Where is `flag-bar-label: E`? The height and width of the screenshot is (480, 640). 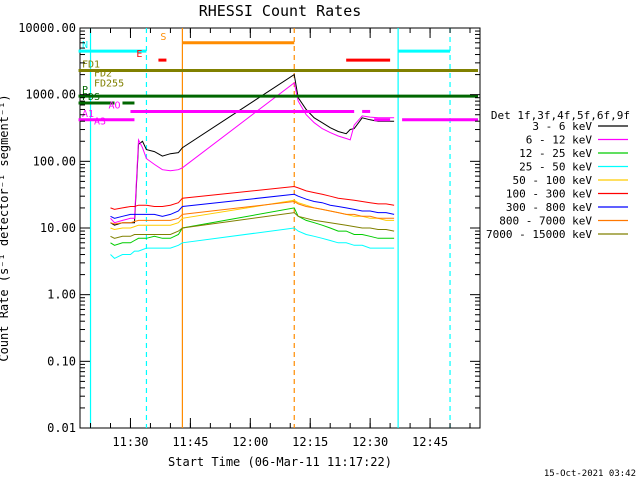 flag-bar-label: E is located at coordinates (139, 54).